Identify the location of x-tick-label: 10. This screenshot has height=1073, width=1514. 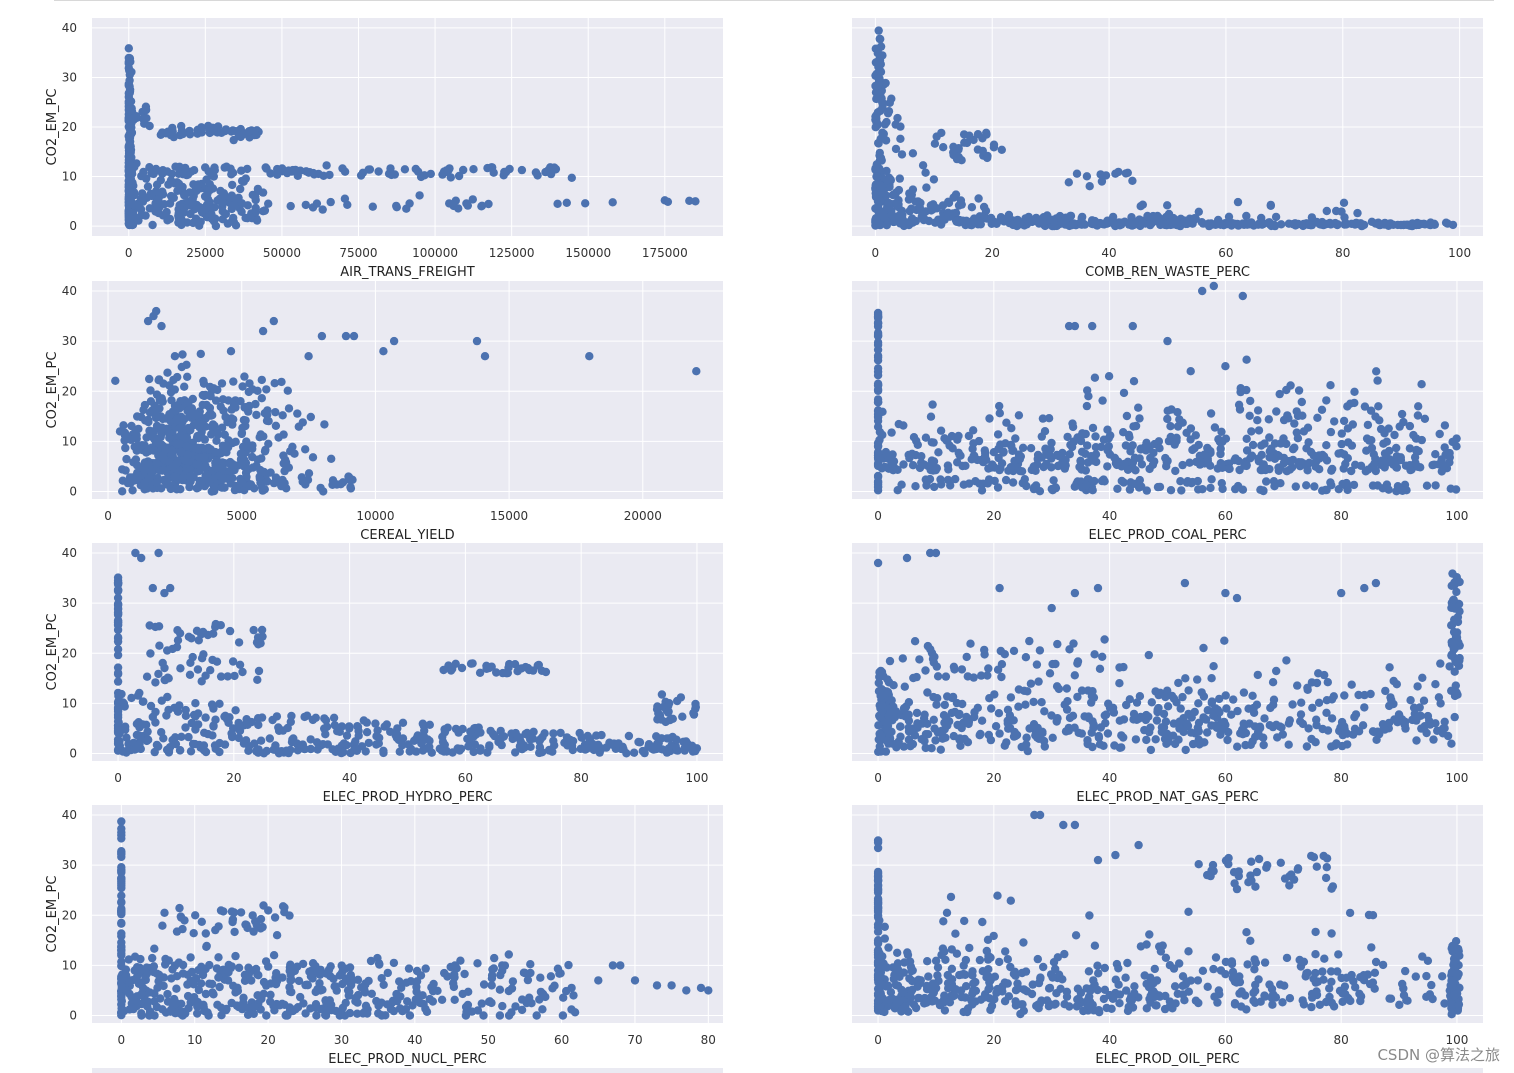
(194, 1040).